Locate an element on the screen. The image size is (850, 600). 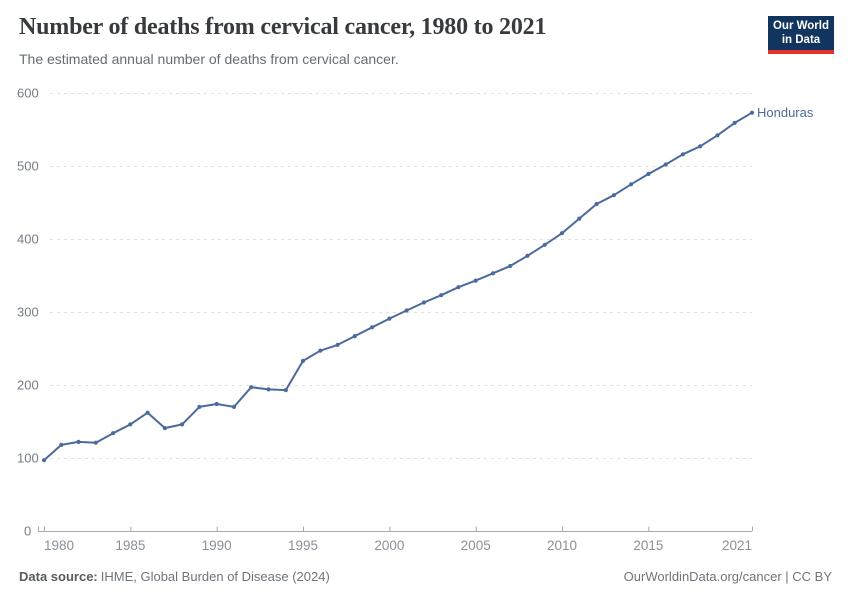
y-tick-label: 100 is located at coordinates (28, 458).